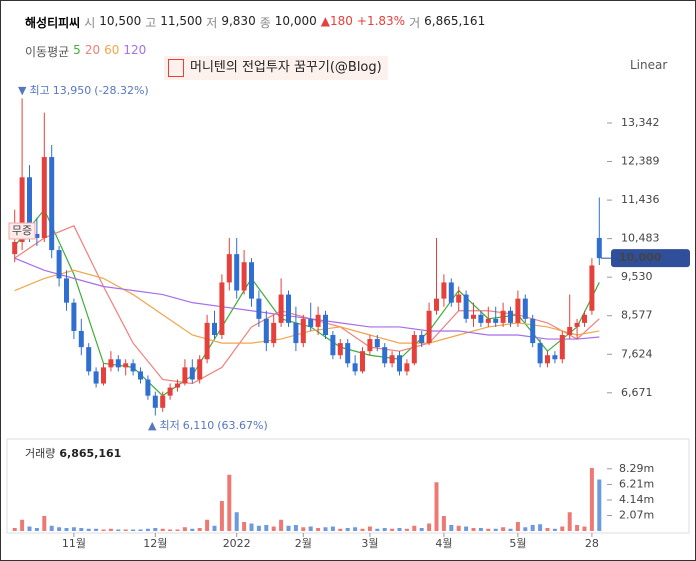 The height and width of the screenshot is (561, 696). I want to click on legend-entry: 120, so click(135, 50).